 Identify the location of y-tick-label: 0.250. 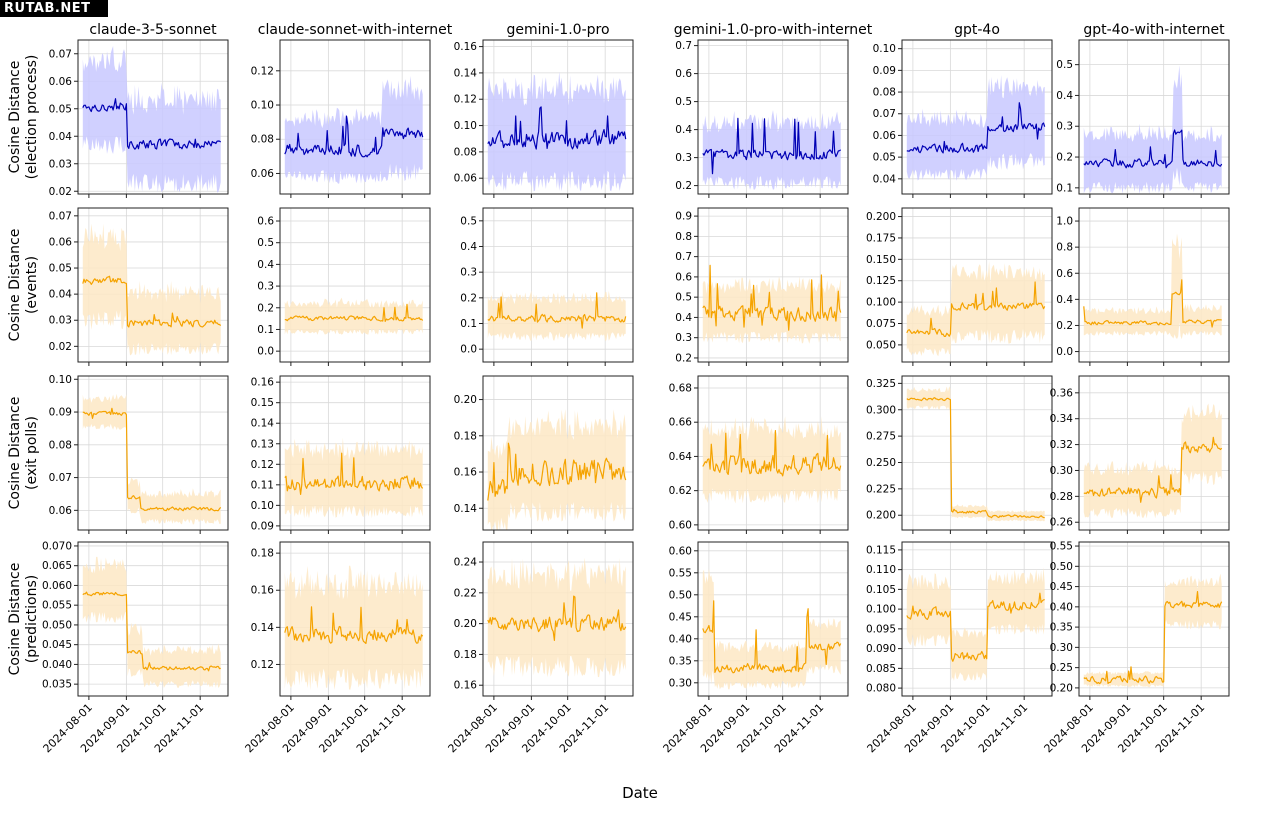
(881, 463).